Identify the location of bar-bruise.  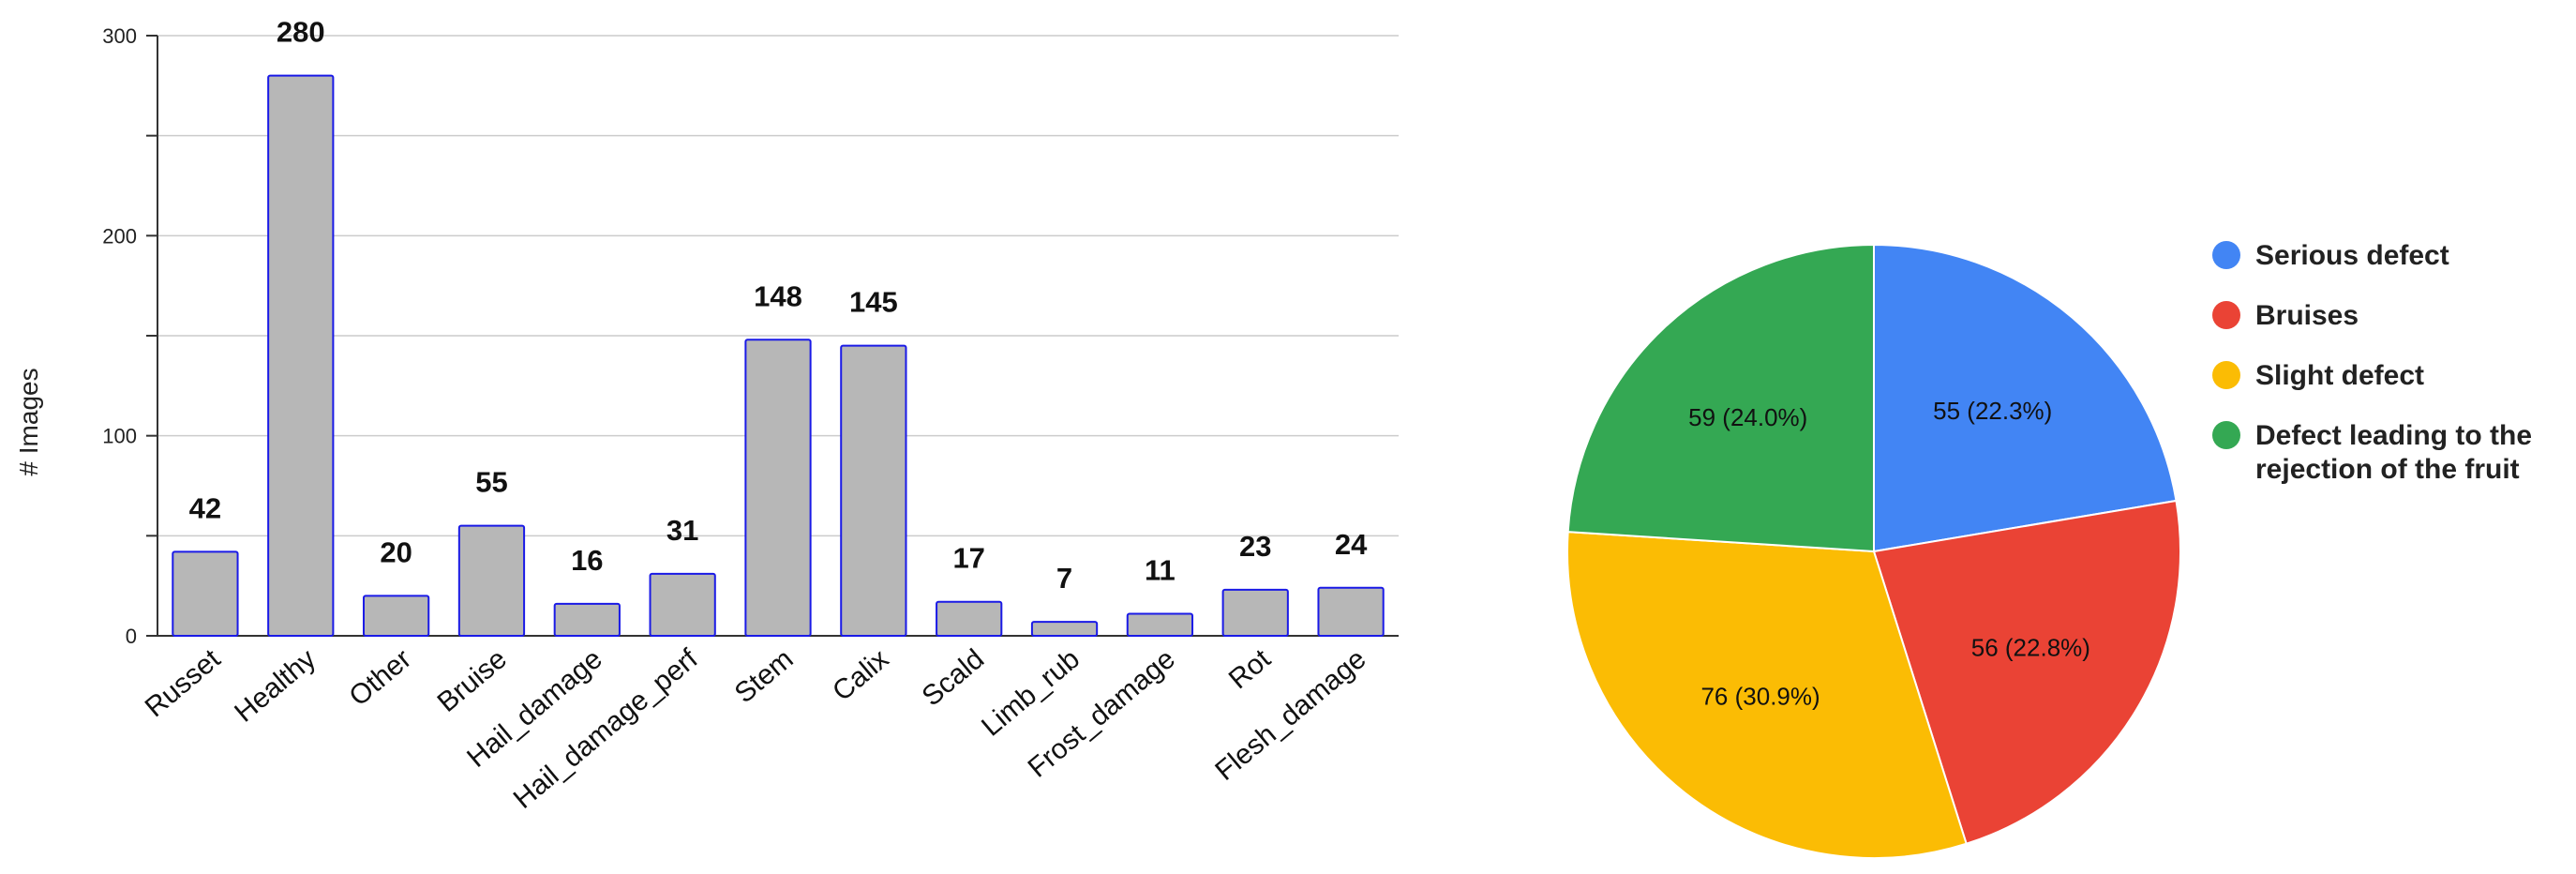
(491, 581).